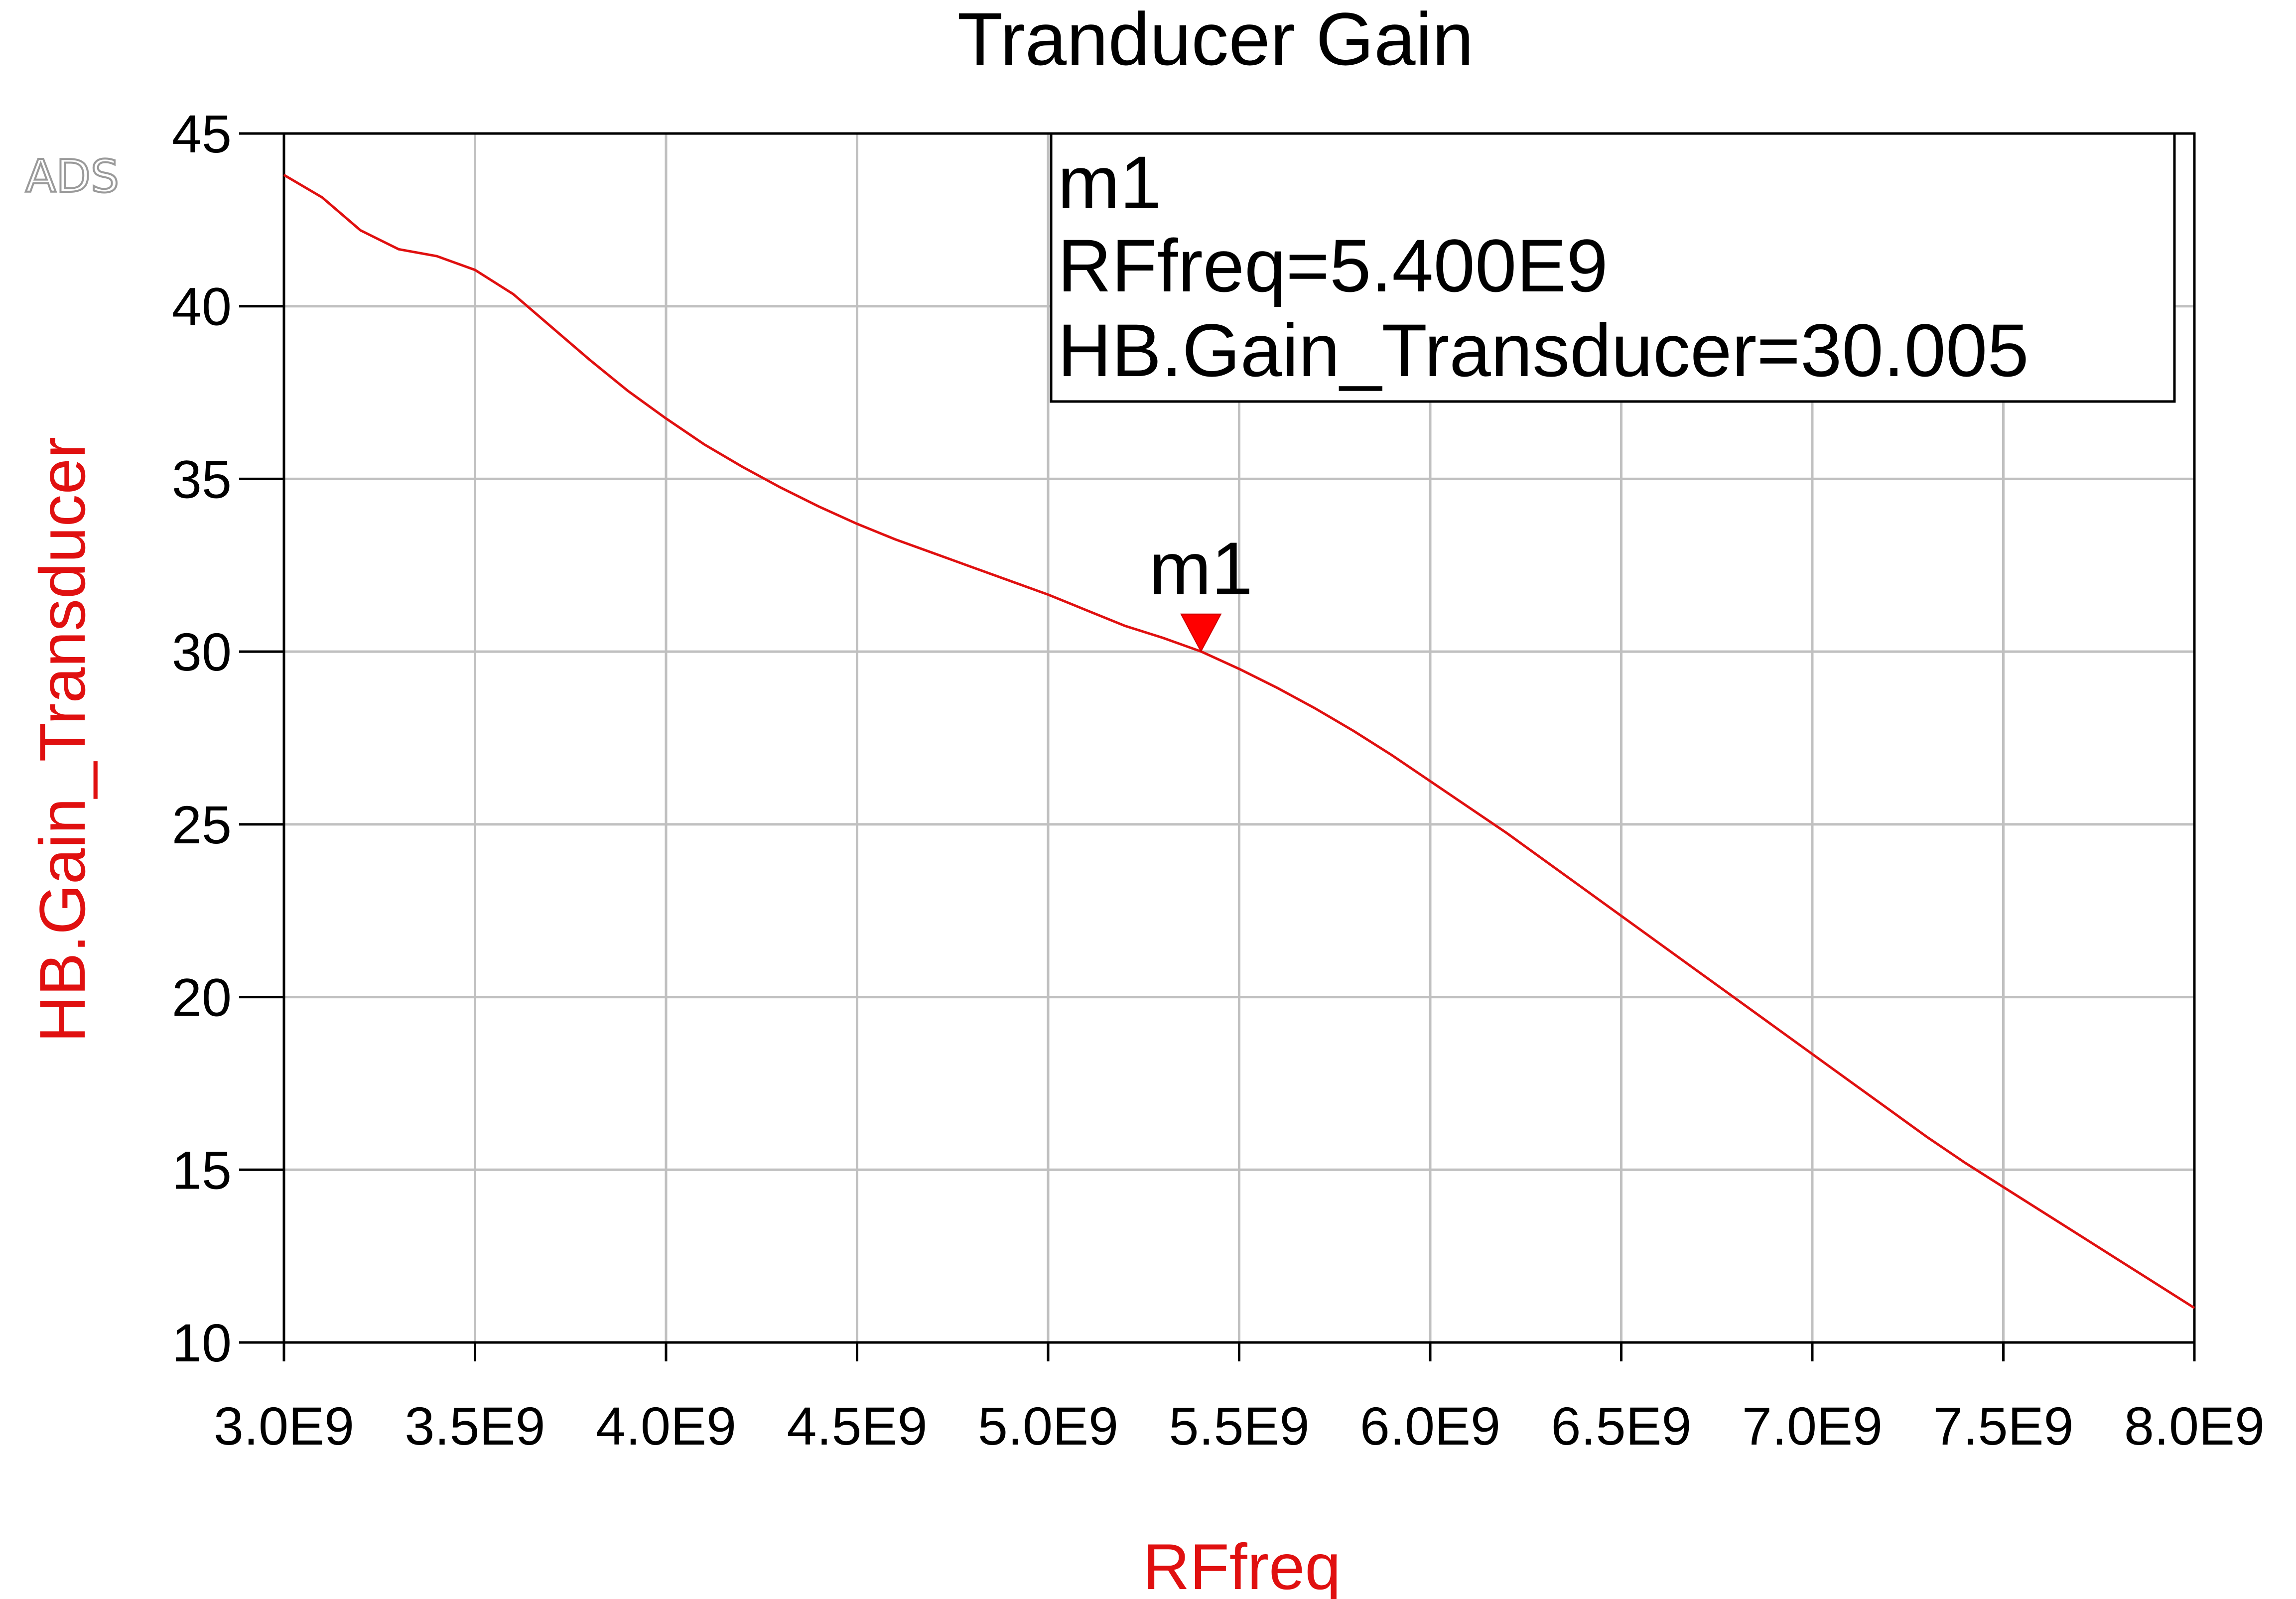 This screenshot has width=2296, height=1599. Describe the element at coordinates (72, 177) in the screenshot. I see `ads-watermark: ADS` at that location.